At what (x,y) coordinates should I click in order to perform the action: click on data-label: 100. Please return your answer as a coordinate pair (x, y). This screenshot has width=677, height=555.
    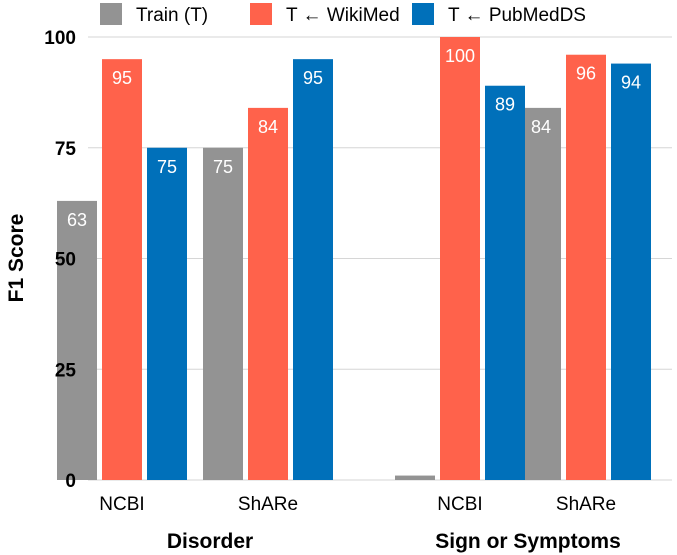
    Looking at the image, I should click on (460, 56).